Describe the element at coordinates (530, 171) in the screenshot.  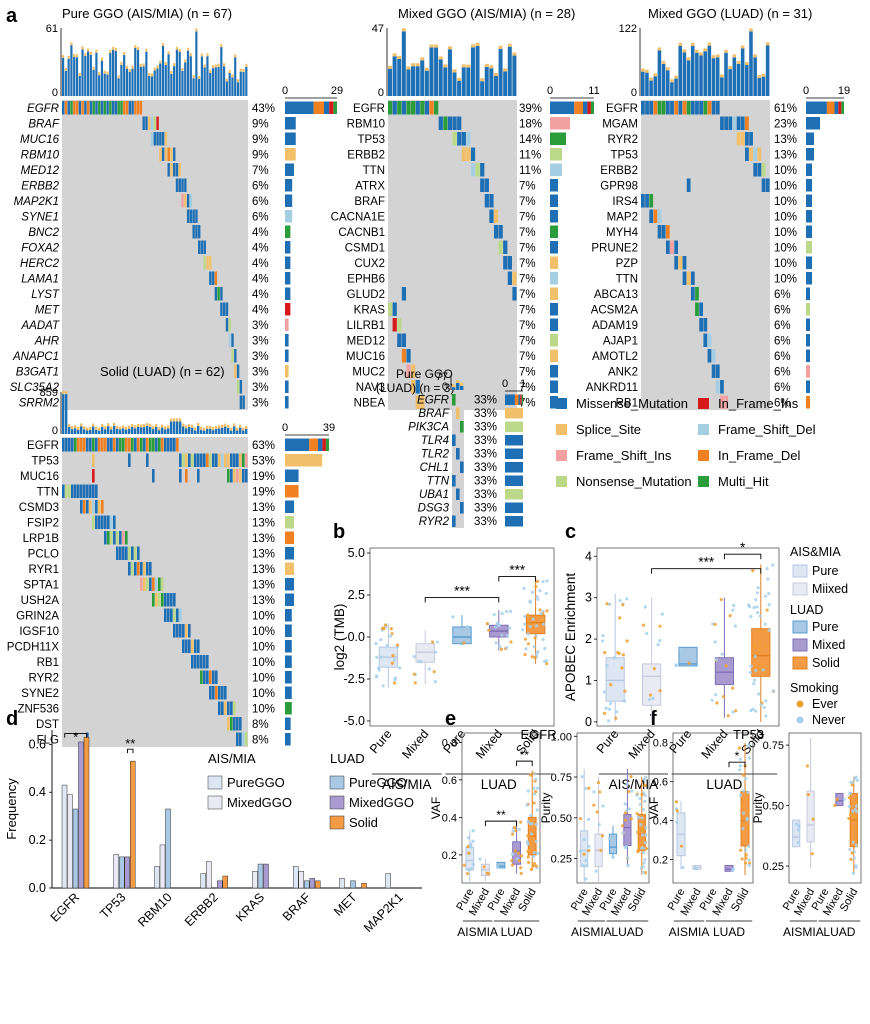
I see `gene-pct: 11%` at that location.